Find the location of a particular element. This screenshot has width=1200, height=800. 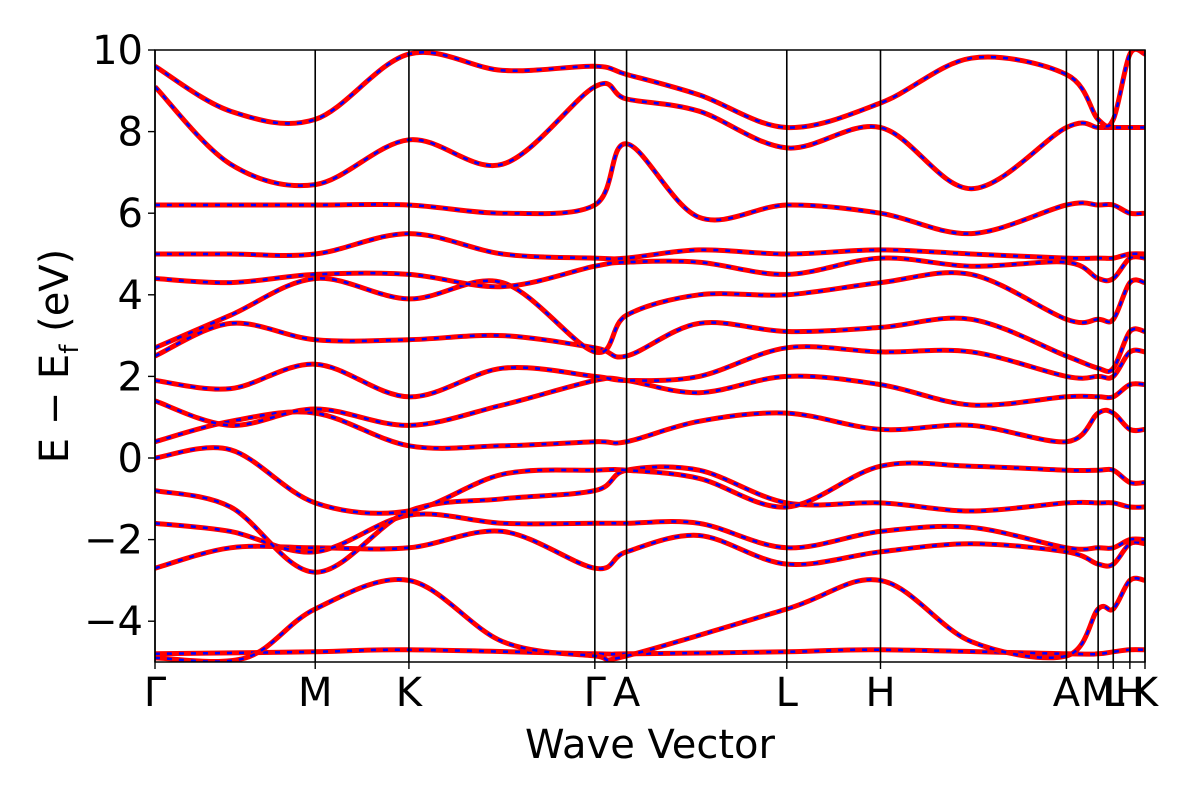

band-7-line is located at coordinates (650, 400).